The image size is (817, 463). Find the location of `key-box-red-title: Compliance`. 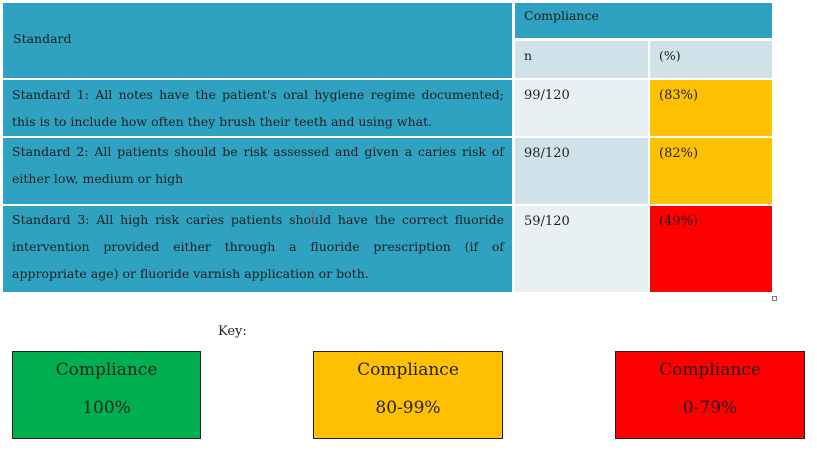

key-box-red-title: Compliance is located at coordinates (710, 370).